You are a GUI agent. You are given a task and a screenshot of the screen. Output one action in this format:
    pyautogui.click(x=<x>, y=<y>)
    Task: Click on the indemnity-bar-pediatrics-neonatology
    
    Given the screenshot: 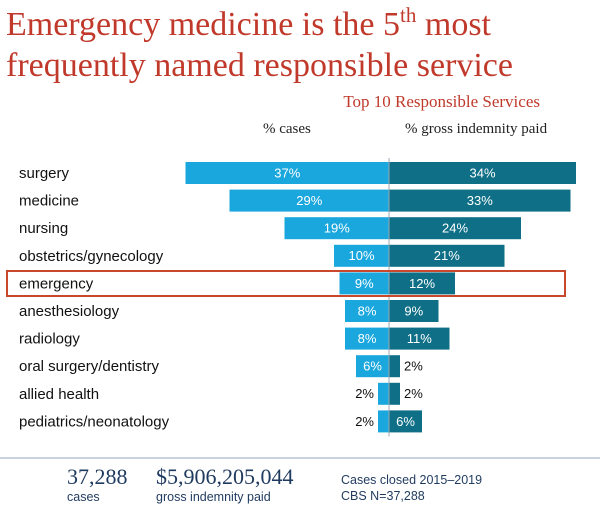 What is the action you would take?
    pyautogui.click(x=405, y=421)
    